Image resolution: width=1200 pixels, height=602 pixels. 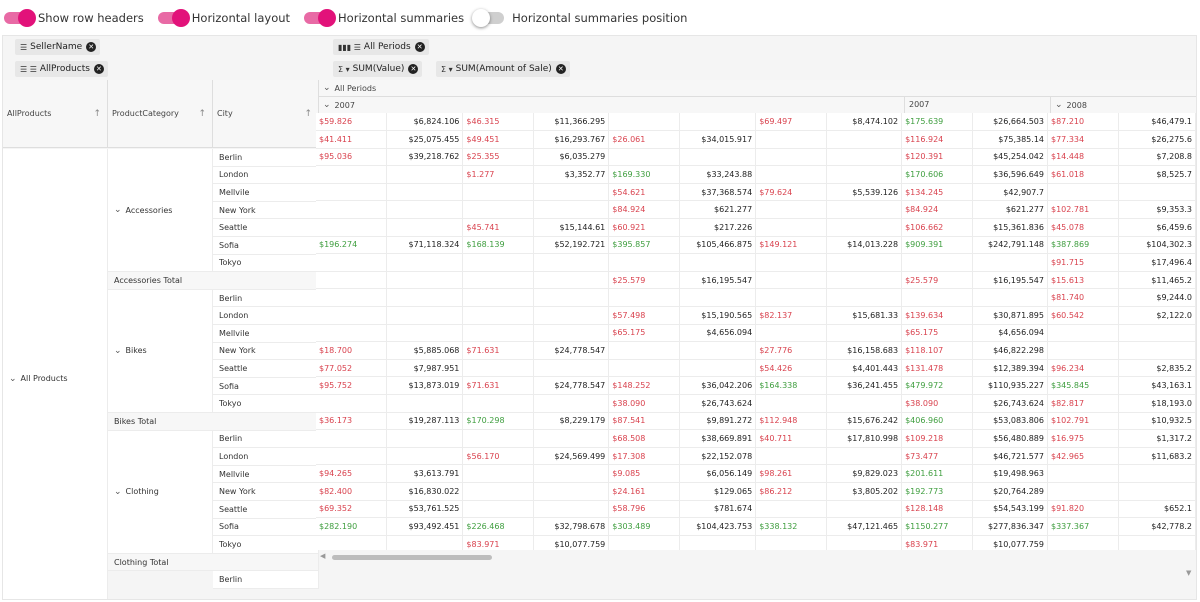 I want to click on cell-amount: $19,498.963, so click(x=1010, y=473).